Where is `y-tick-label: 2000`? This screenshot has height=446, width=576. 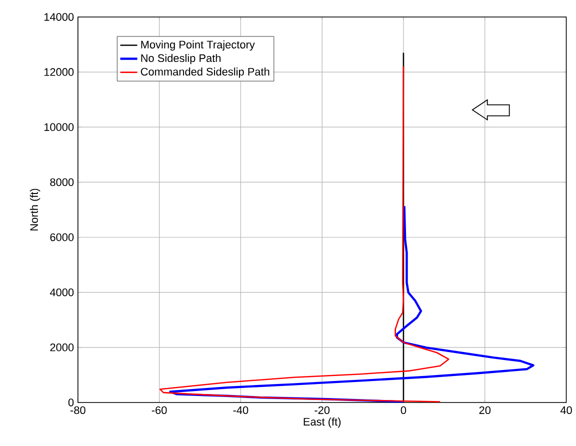
y-tick-label: 2000 is located at coordinates (62, 347).